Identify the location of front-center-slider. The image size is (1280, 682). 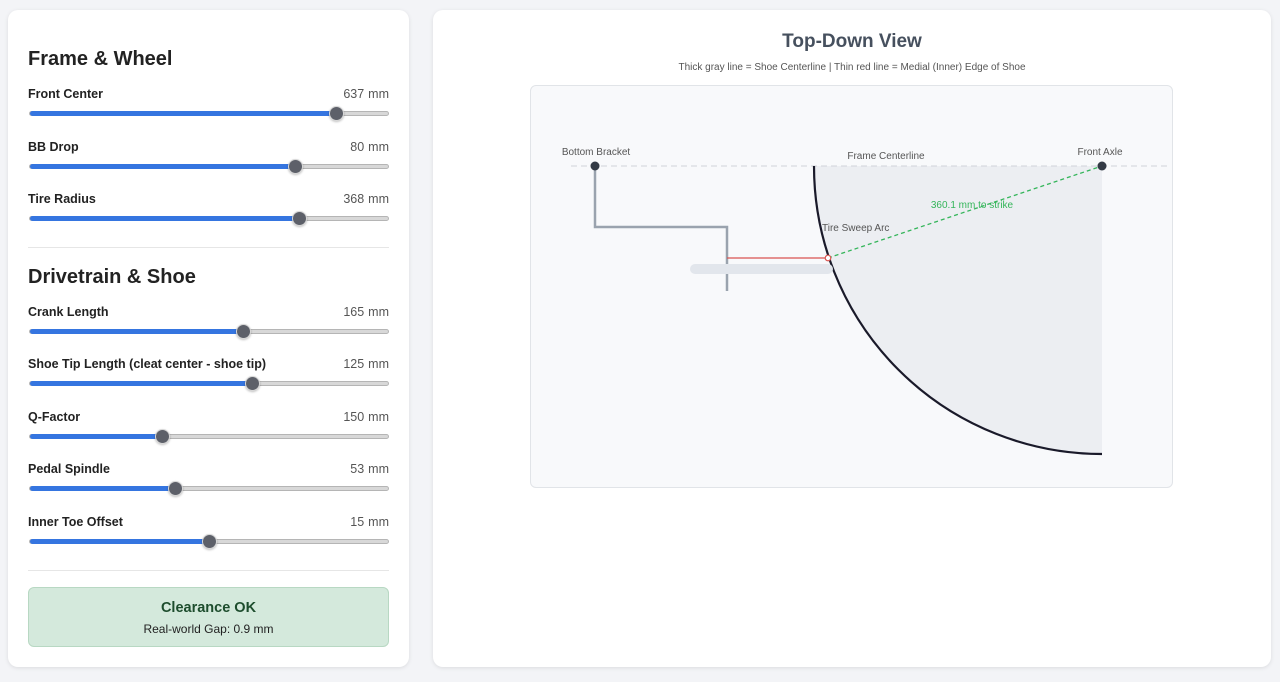
(209, 113).